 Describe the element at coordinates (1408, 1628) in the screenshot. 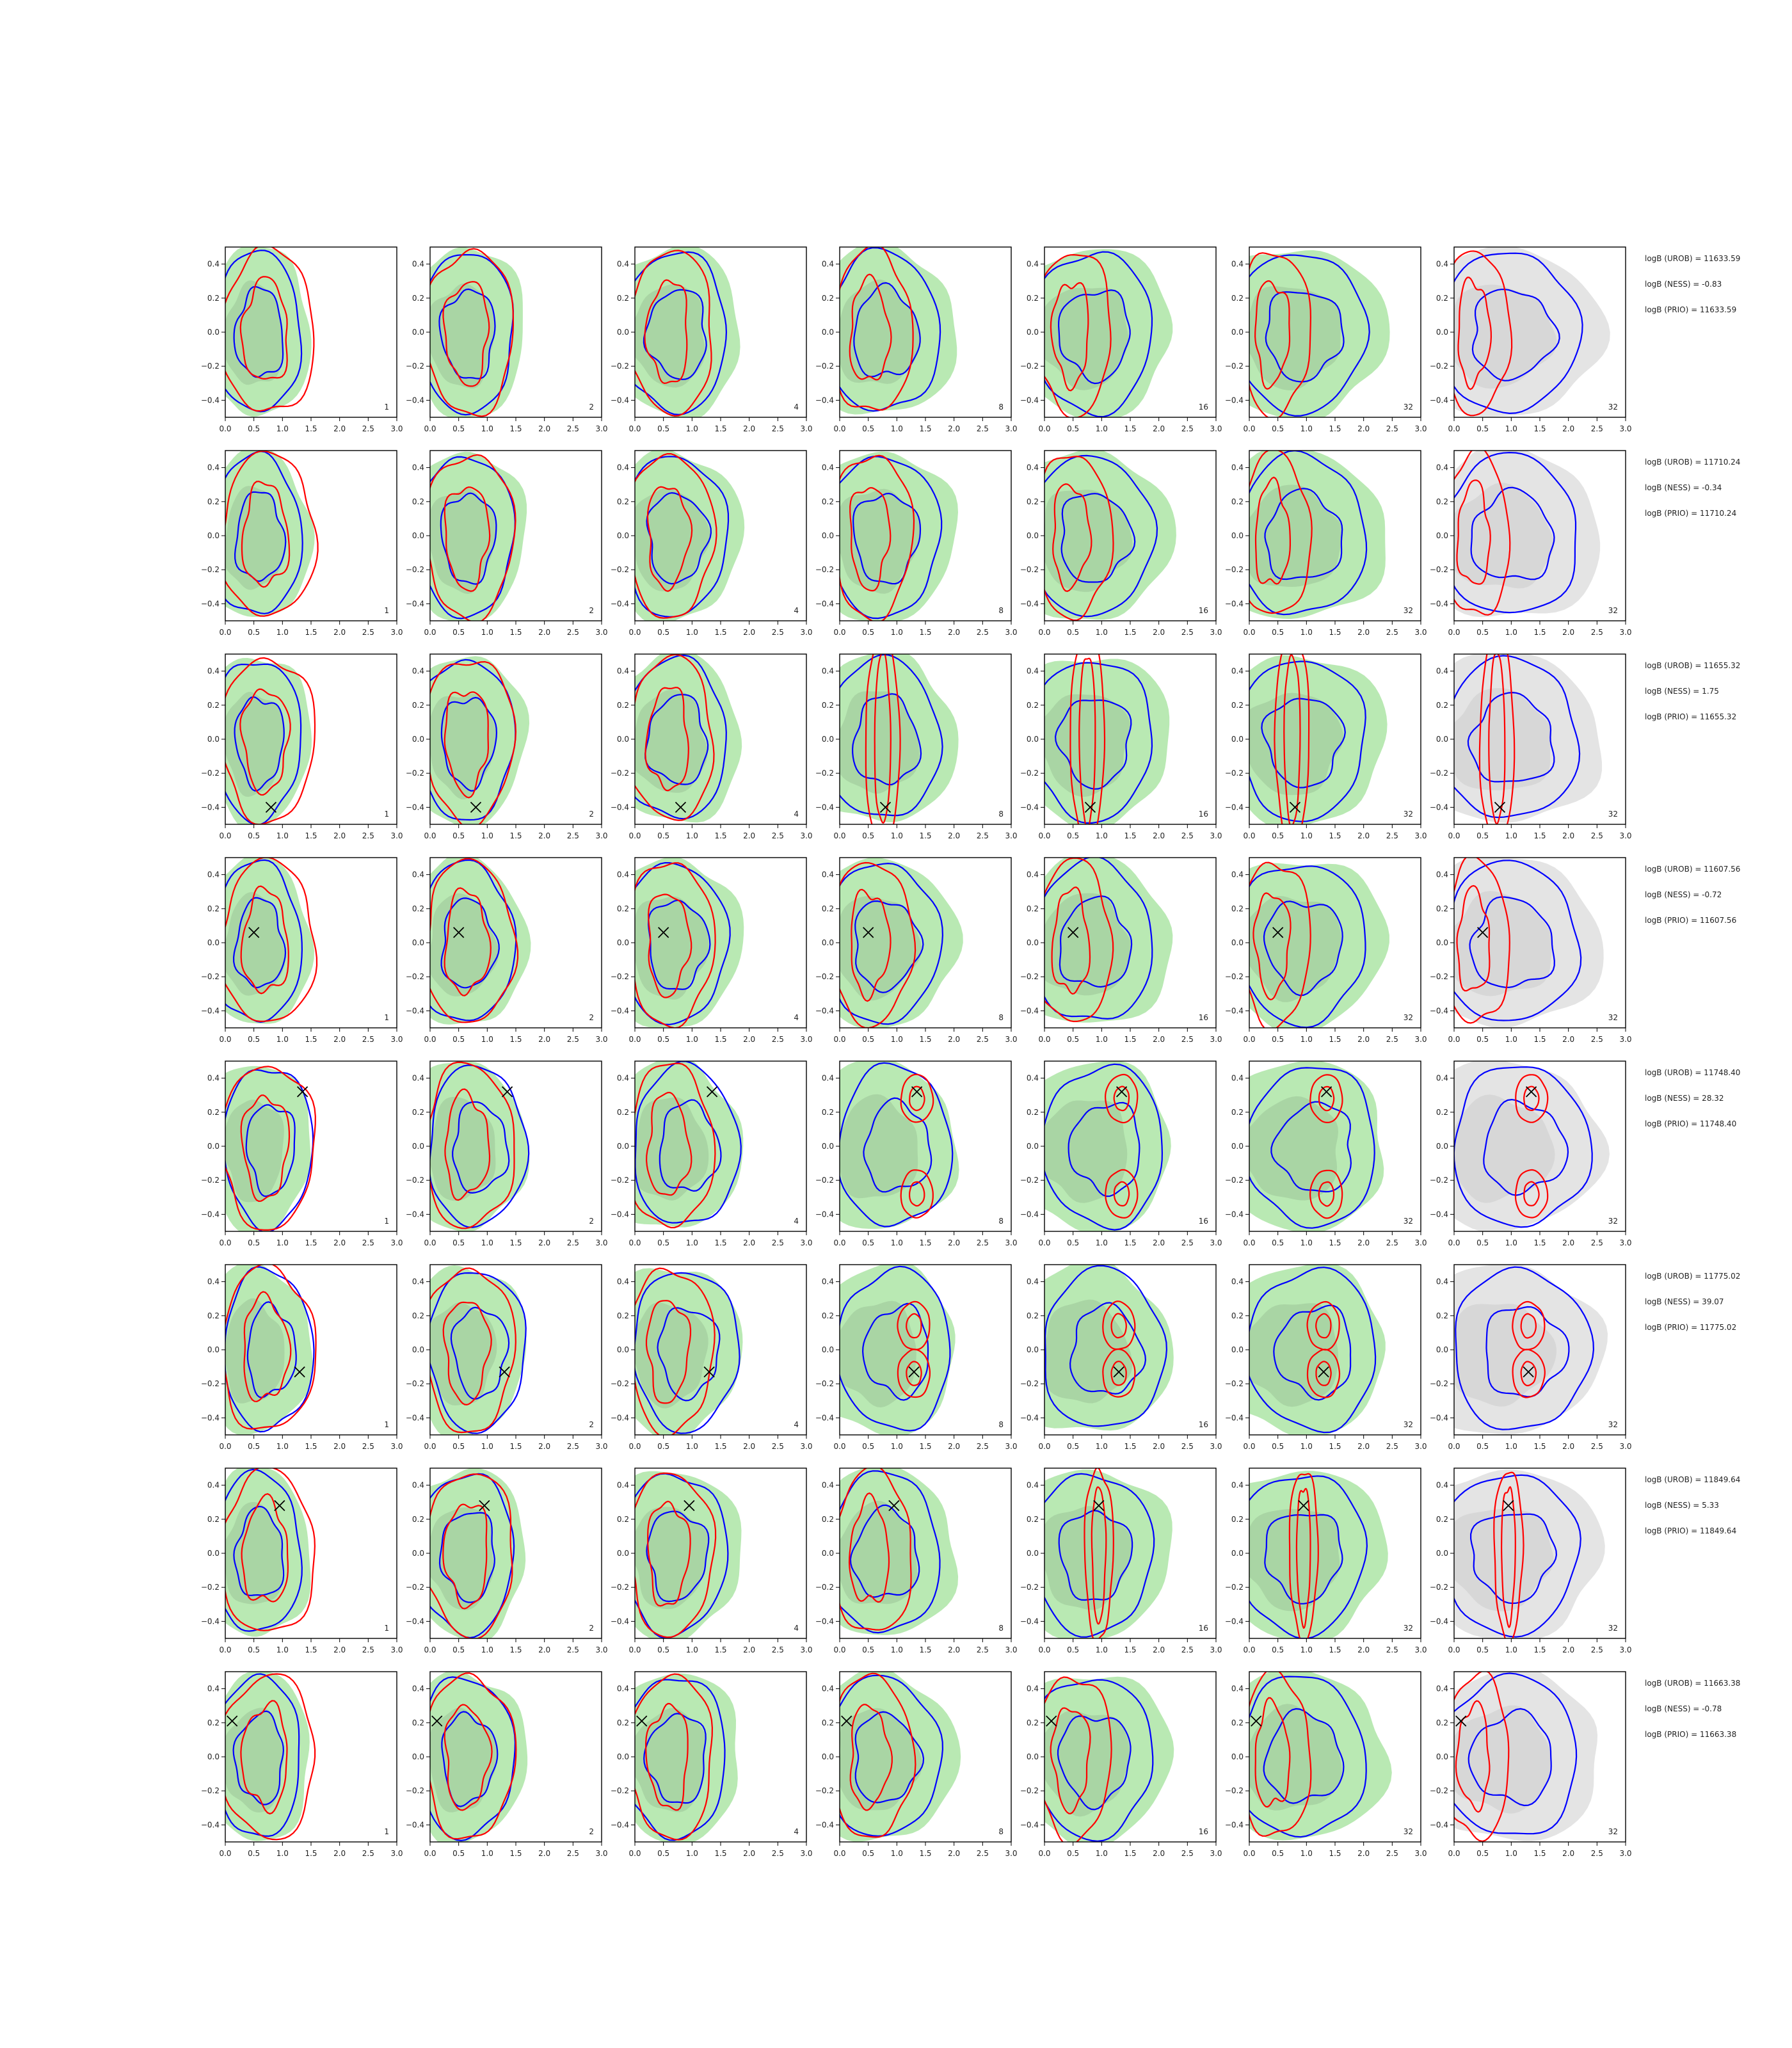

I see `panel-label: 32` at that location.